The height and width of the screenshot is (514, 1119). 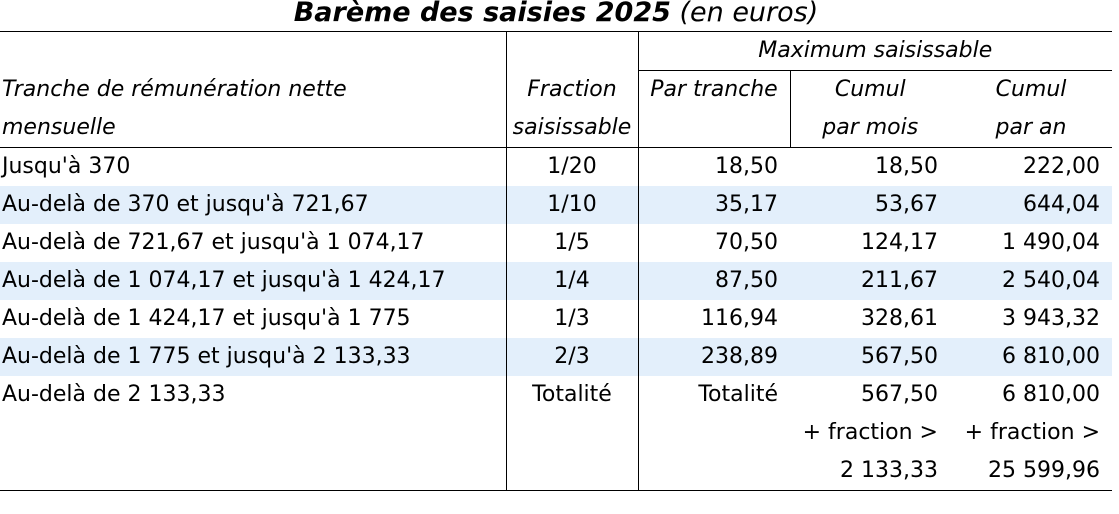 I want to click on cell-cumul-mois: 124,17, so click(x=899, y=242).